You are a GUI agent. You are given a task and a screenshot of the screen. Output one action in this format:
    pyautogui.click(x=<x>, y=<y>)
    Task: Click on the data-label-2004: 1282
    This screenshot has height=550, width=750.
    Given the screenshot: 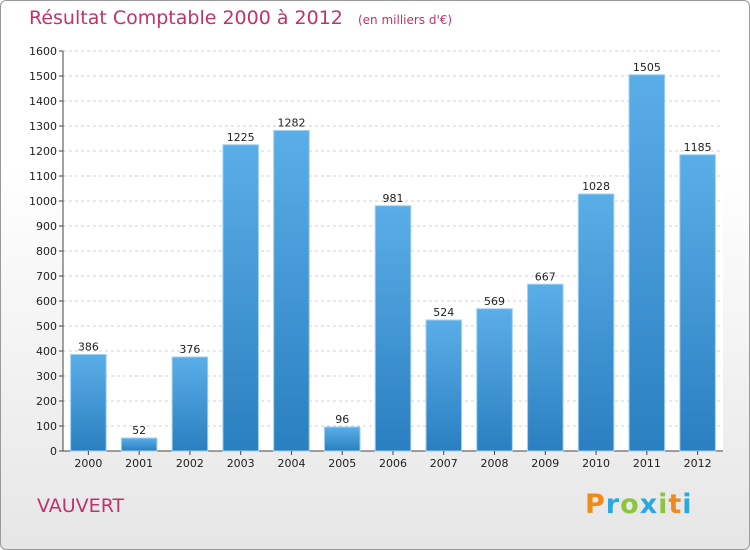 What is the action you would take?
    pyautogui.click(x=291, y=123)
    